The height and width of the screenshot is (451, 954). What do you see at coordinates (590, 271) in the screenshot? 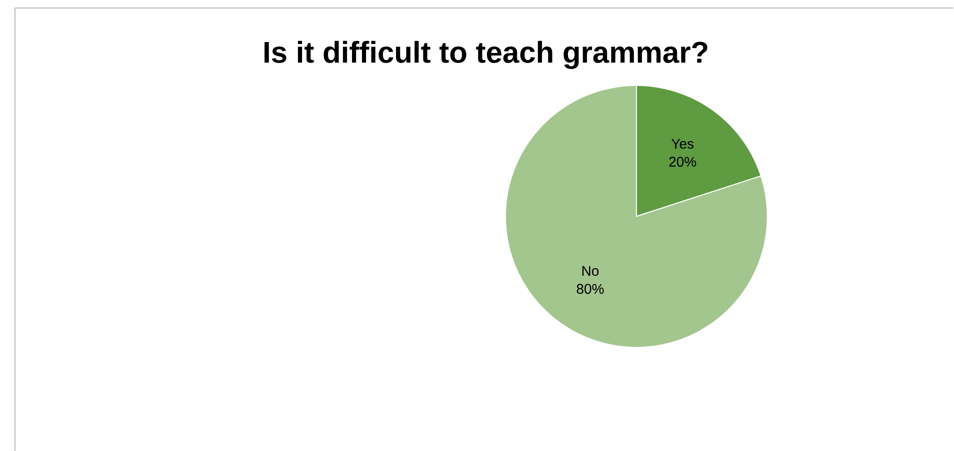
I see `slice-label: No` at bounding box center [590, 271].